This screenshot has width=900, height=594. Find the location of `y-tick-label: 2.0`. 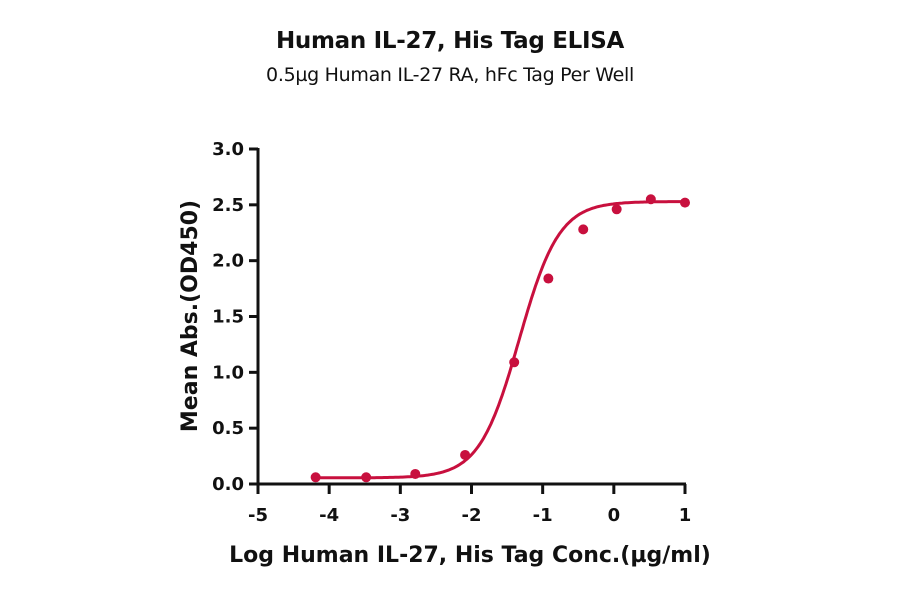

y-tick-label: 2.0 is located at coordinates (228, 261).